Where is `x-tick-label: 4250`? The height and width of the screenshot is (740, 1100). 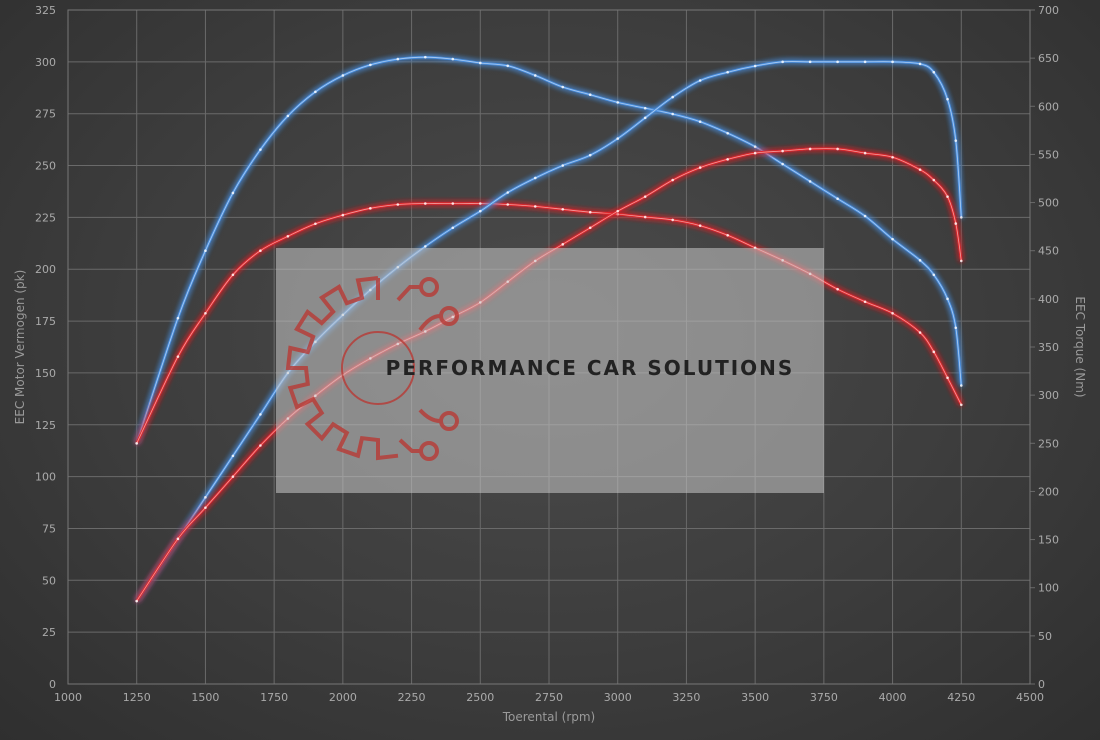
x-tick-label: 4250 is located at coordinates (961, 697).